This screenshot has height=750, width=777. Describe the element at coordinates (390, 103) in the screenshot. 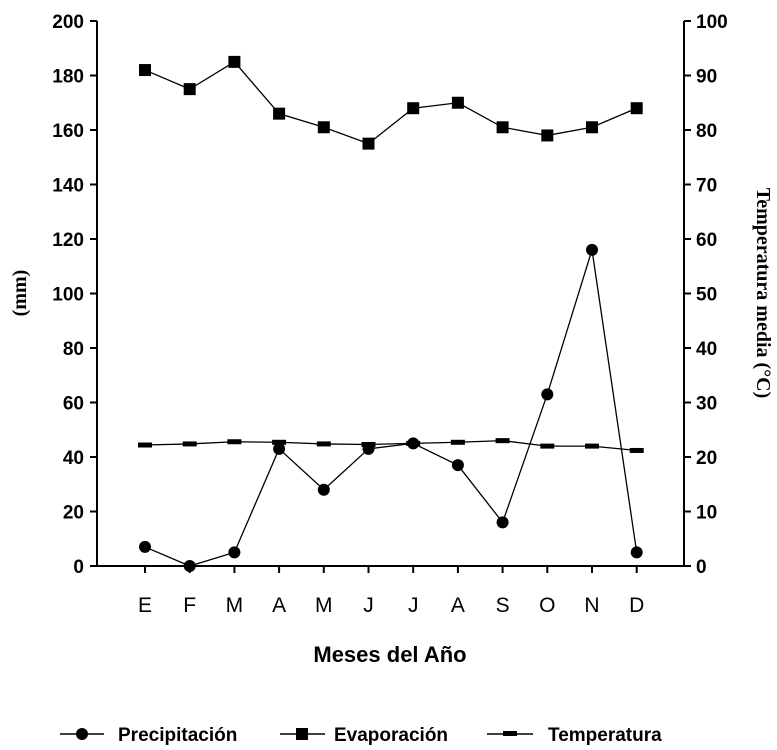

I see `series-line-evaporacion` at that location.